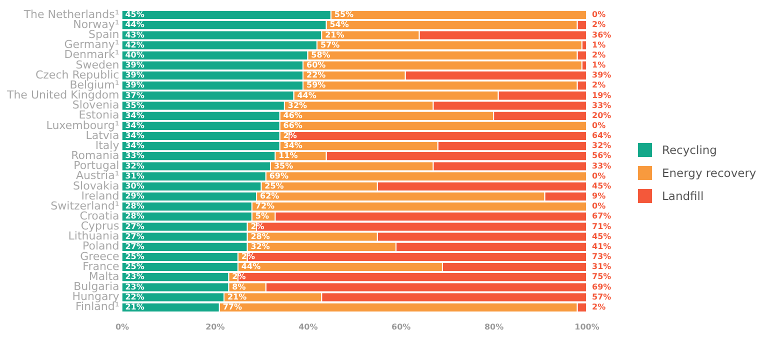  Describe the element at coordinates (134, 55) in the screenshot. I see `data-label: 40%` at that location.